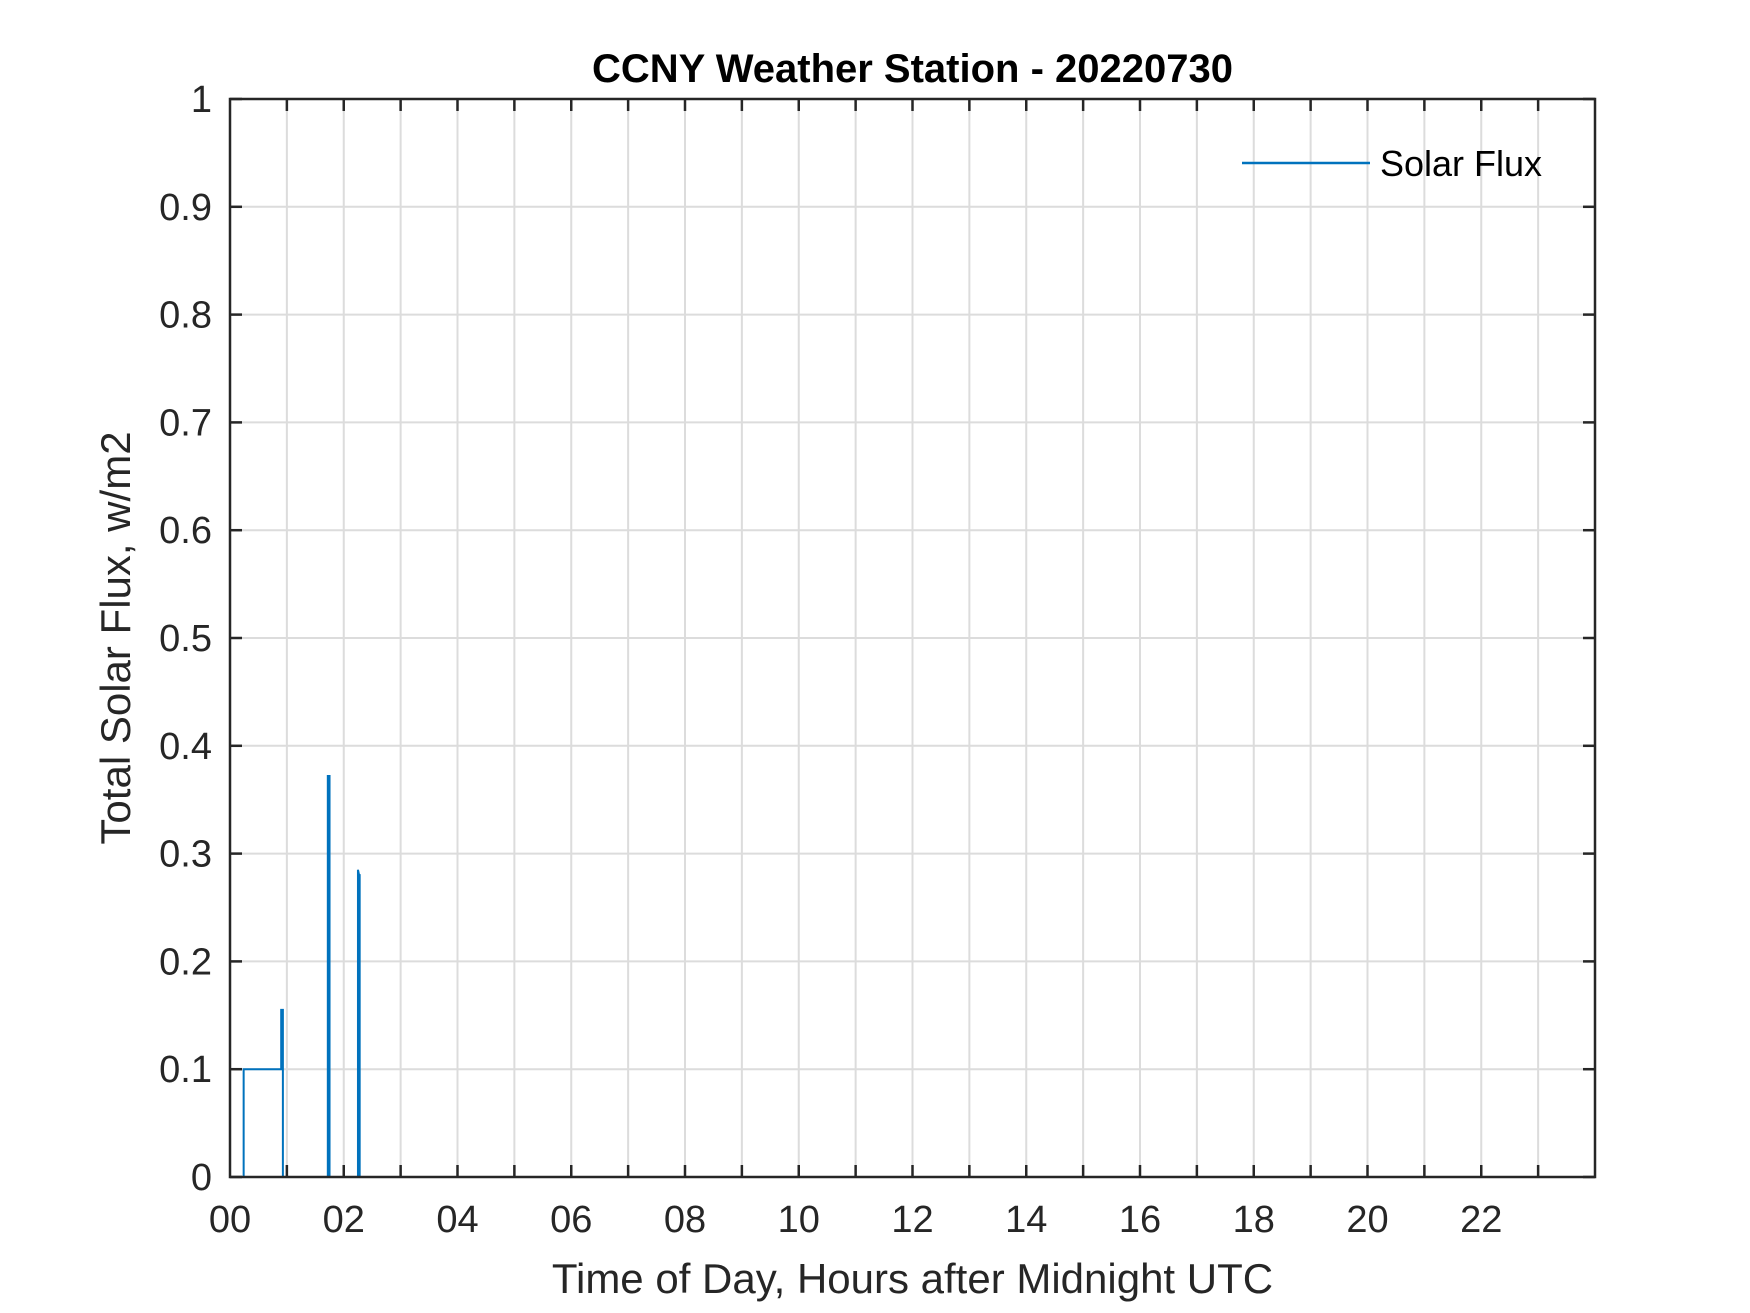  I want to click on x-tick-labels: 00 02 04 06 08 10 12 14 16 18 20 22, so click(856, 1220).